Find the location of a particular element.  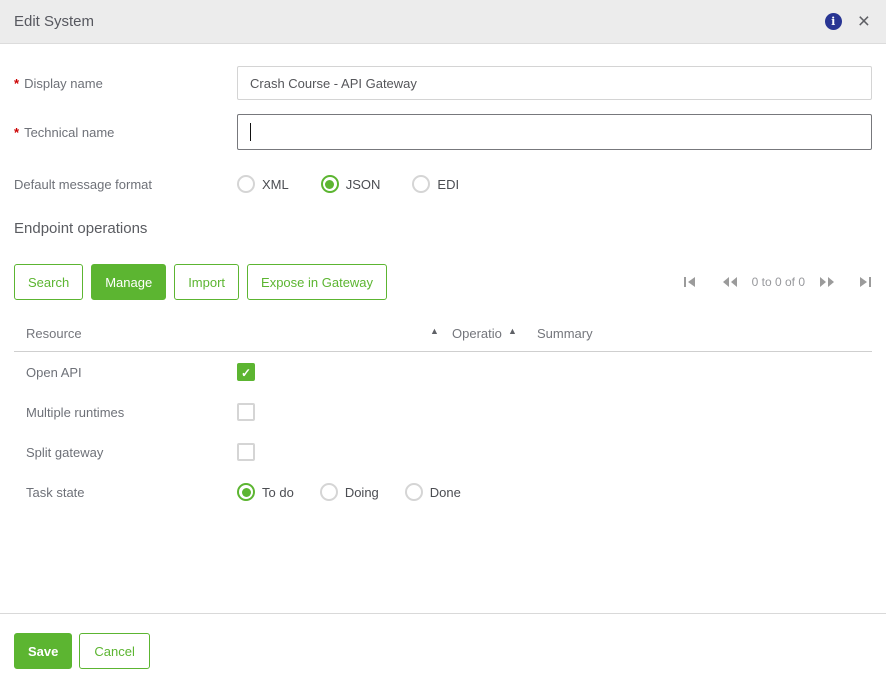

message-format-label: Default message format is located at coordinates (83, 184).